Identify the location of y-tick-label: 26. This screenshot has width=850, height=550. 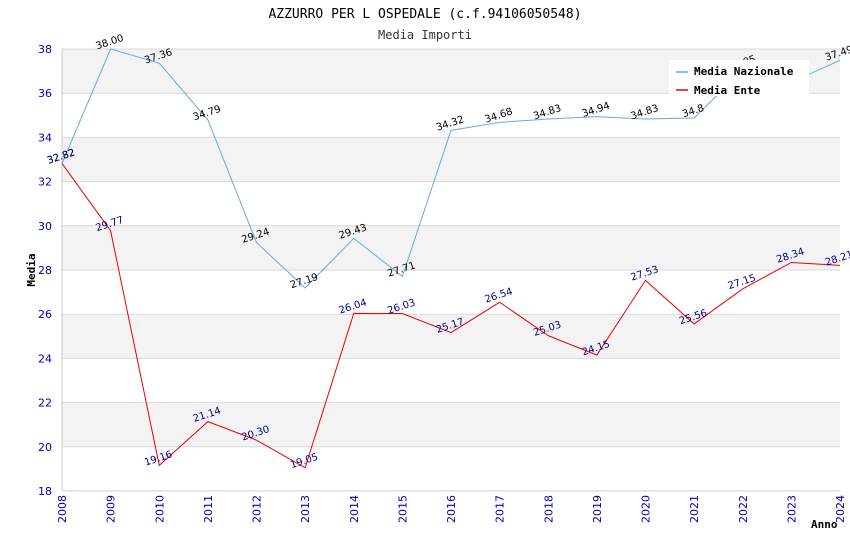
(45, 314).